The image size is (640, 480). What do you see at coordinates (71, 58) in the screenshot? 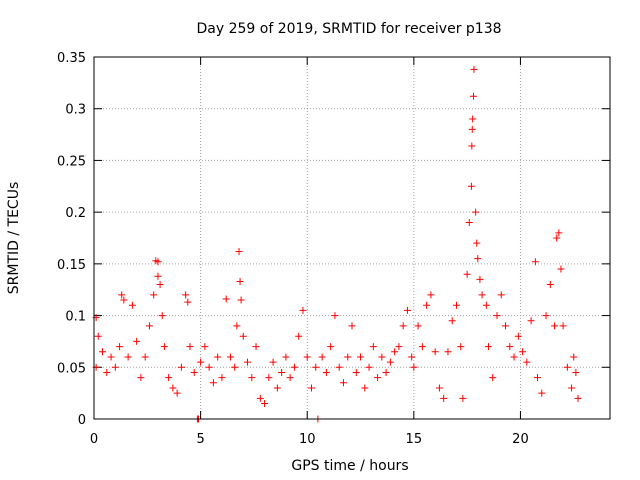
I see `y-tick-label: 0.35` at bounding box center [71, 58].